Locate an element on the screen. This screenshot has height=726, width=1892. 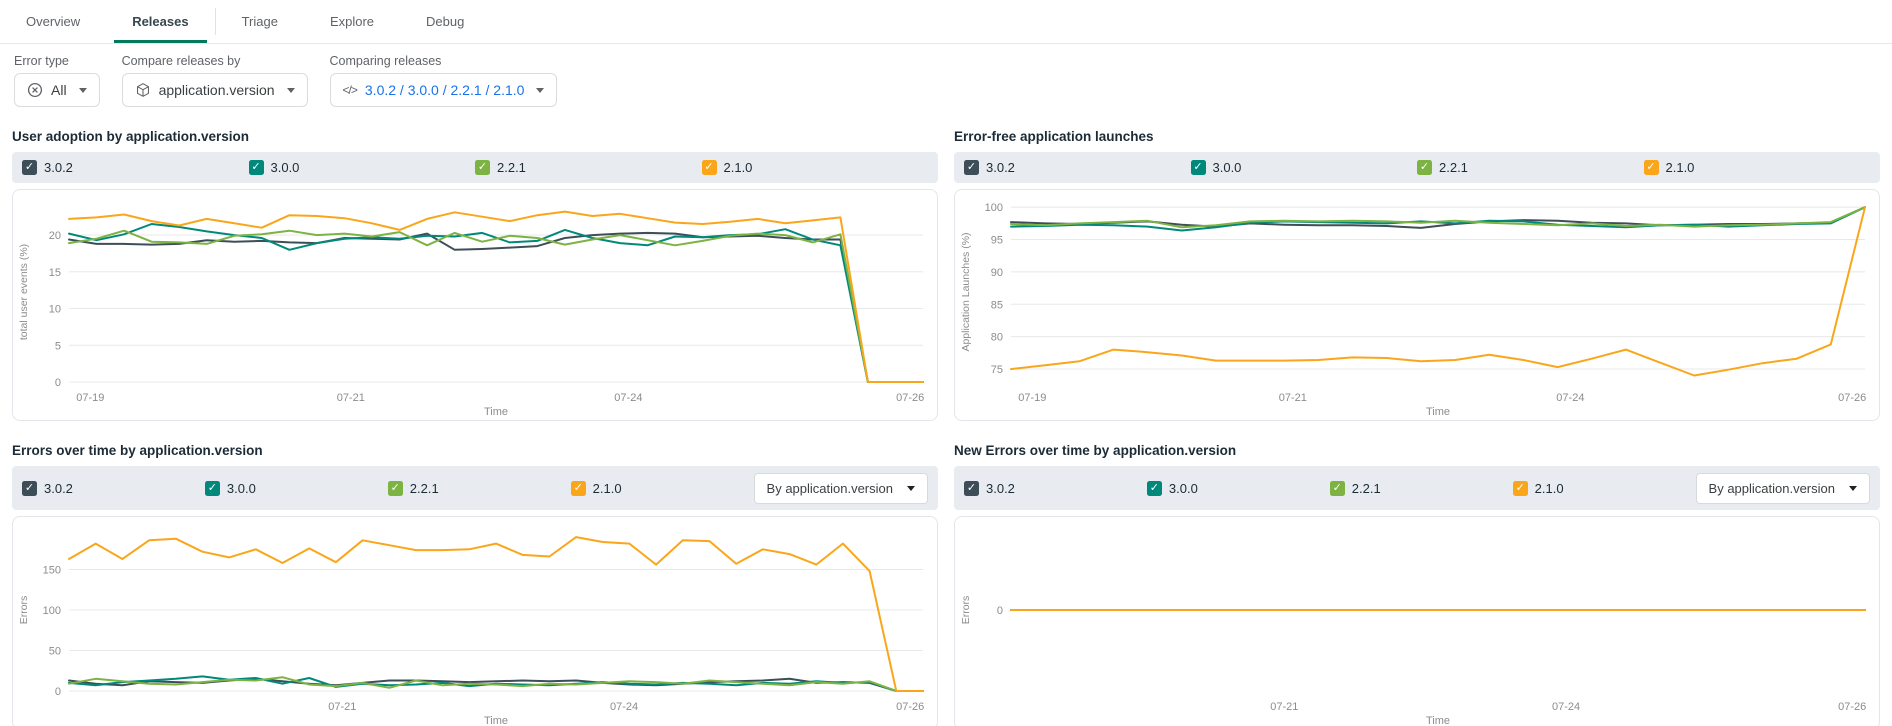
tab-overview: Overview is located at coordinates (53, 21).